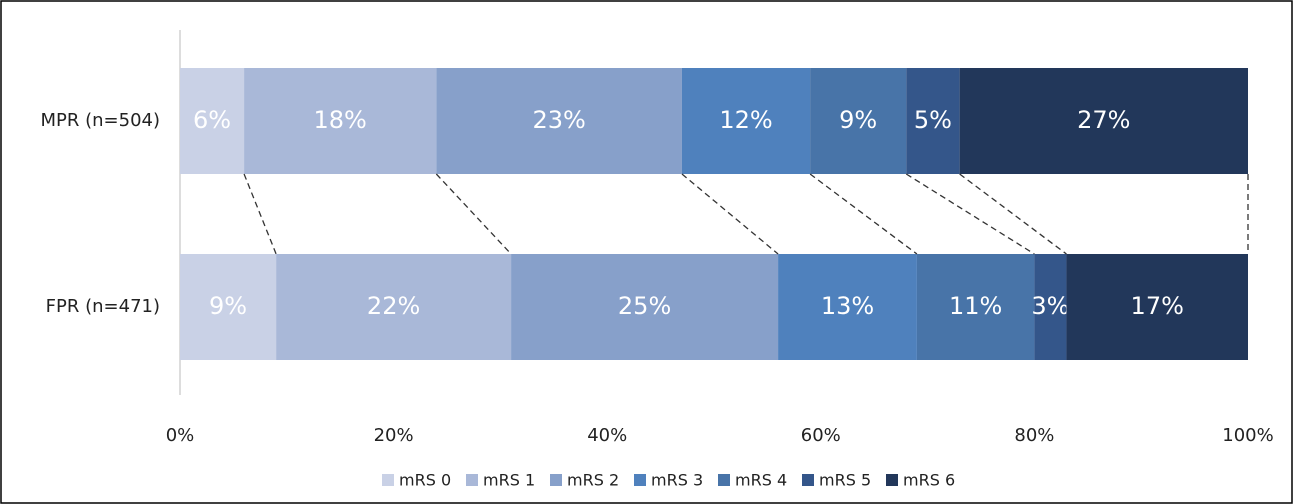 This screenshot has height=504, width=1293. Describe the element at coordinates (607, 435) in the screenshot. I see `x-tick-label: 40%` at that location.